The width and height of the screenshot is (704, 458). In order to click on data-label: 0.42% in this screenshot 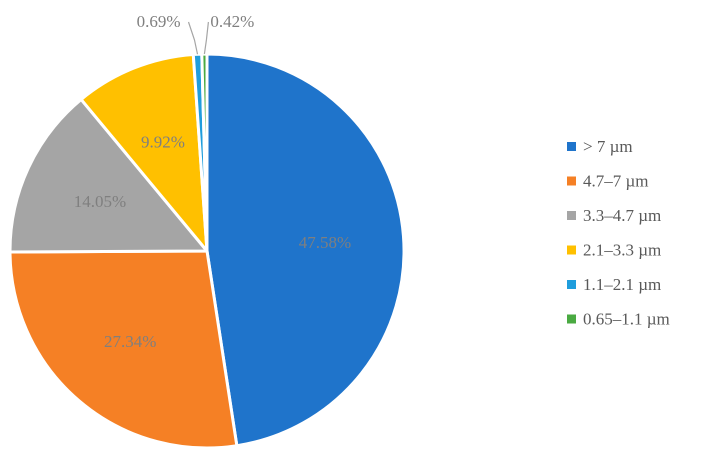, I will do `click(232, 21)`.